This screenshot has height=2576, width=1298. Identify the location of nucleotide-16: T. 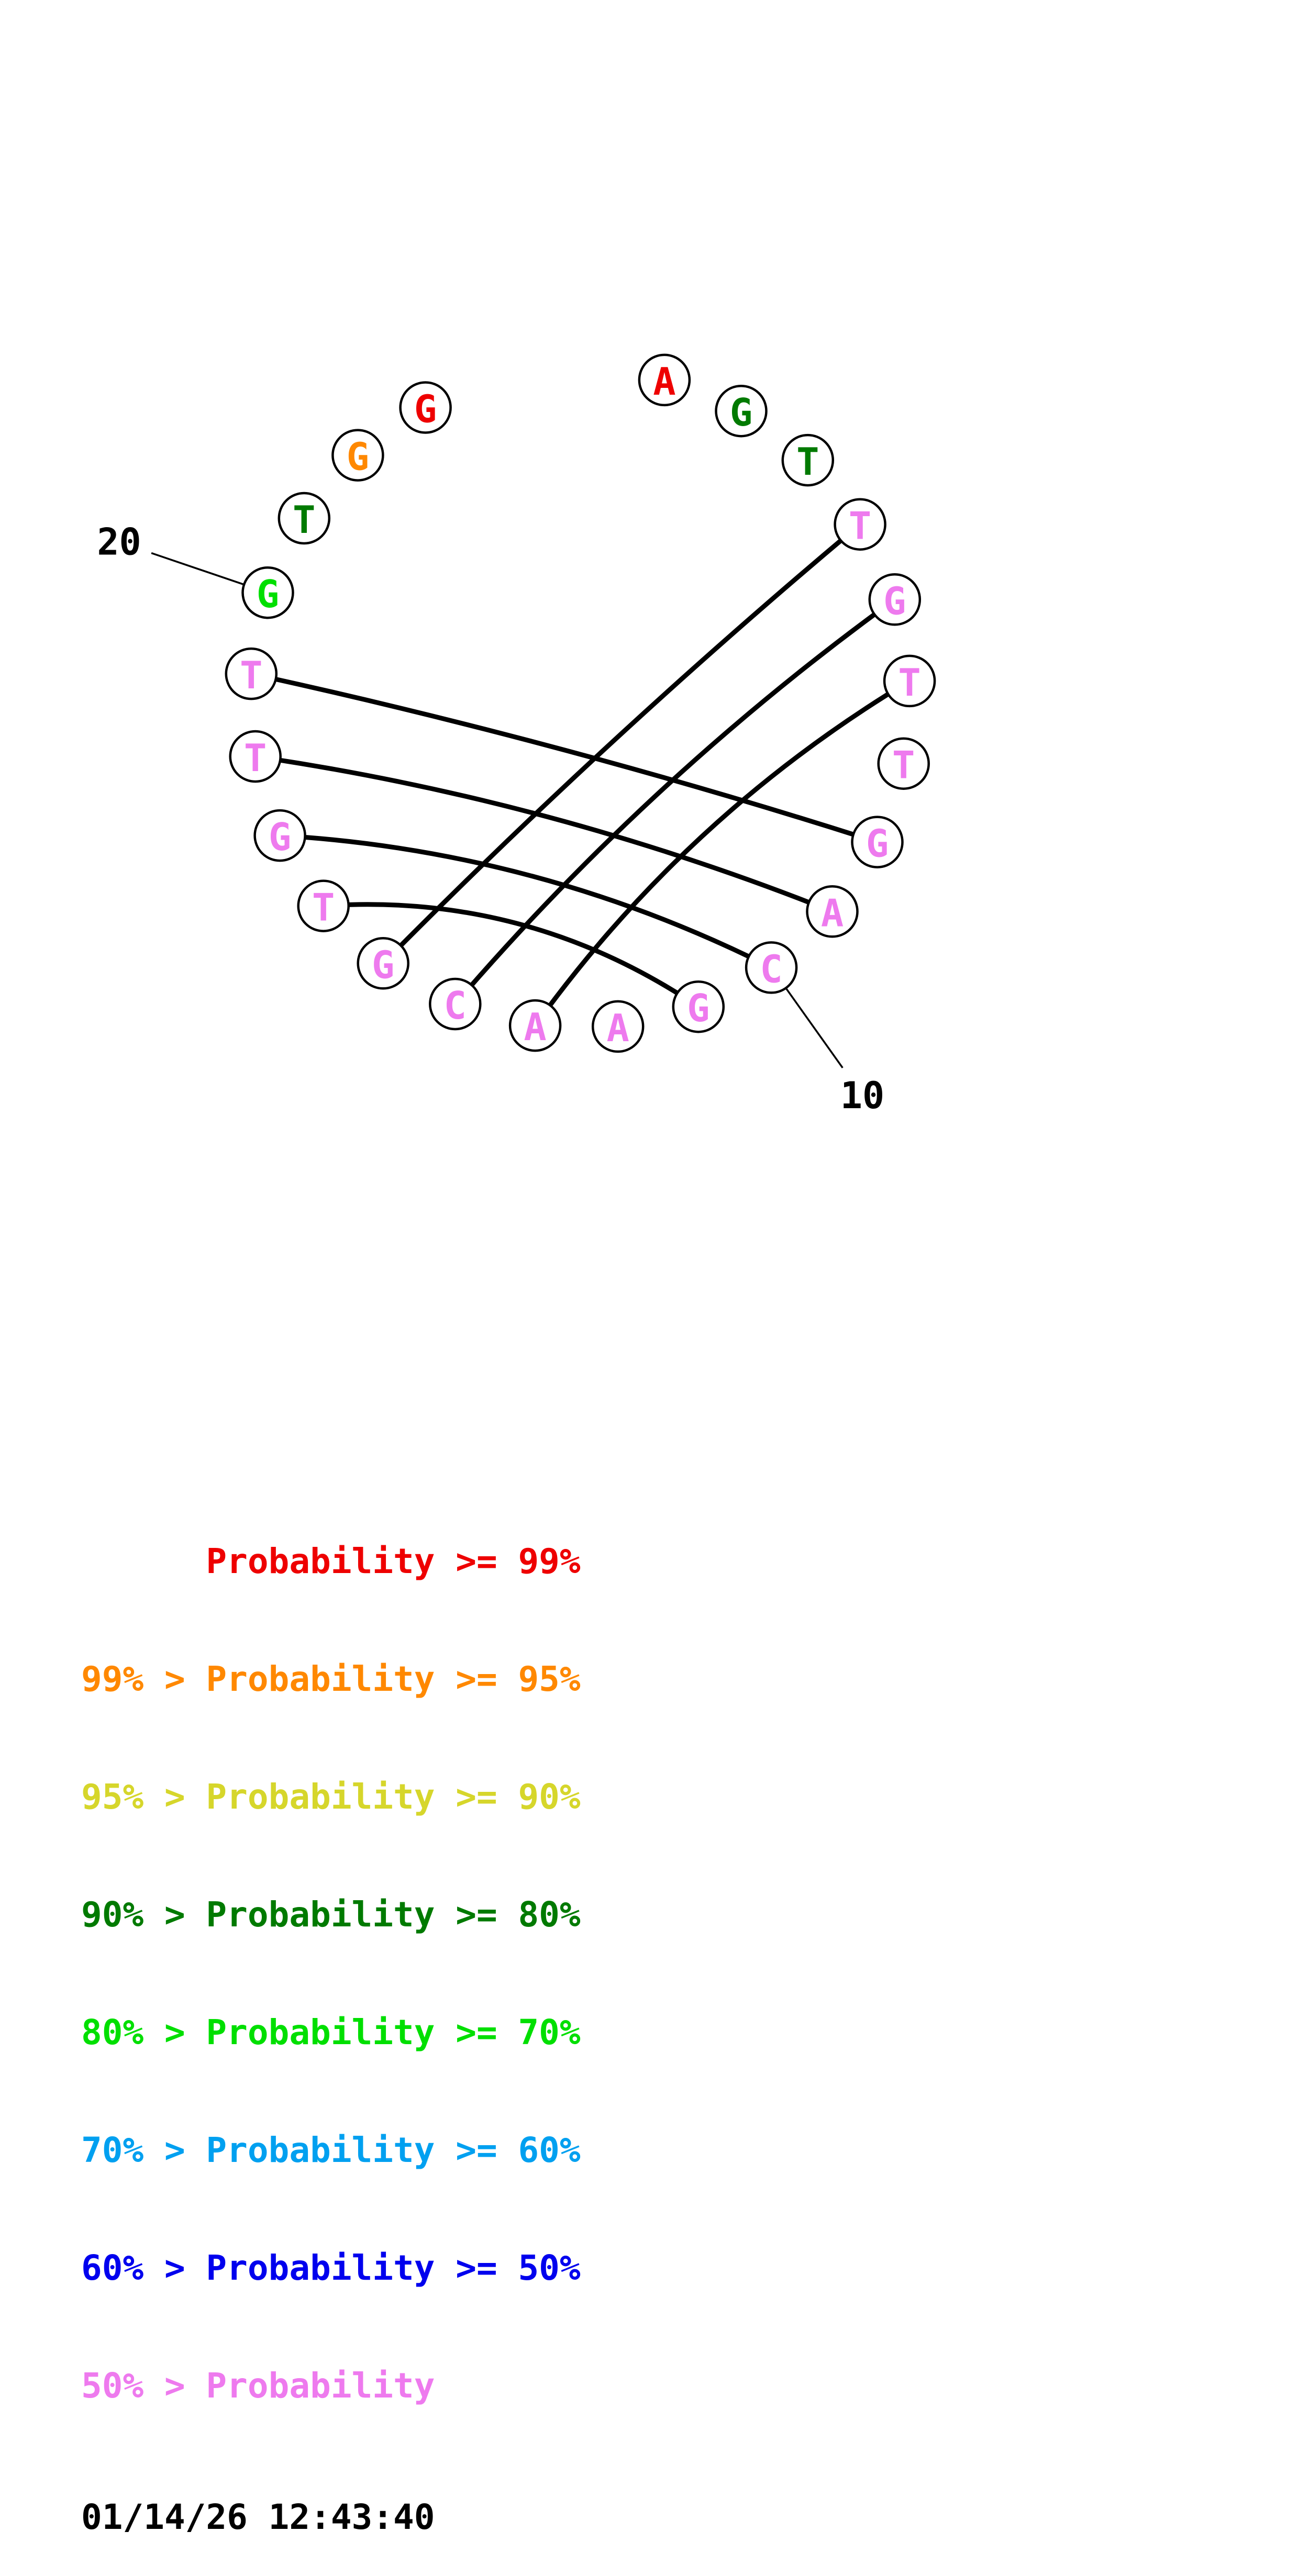
(323, 905).